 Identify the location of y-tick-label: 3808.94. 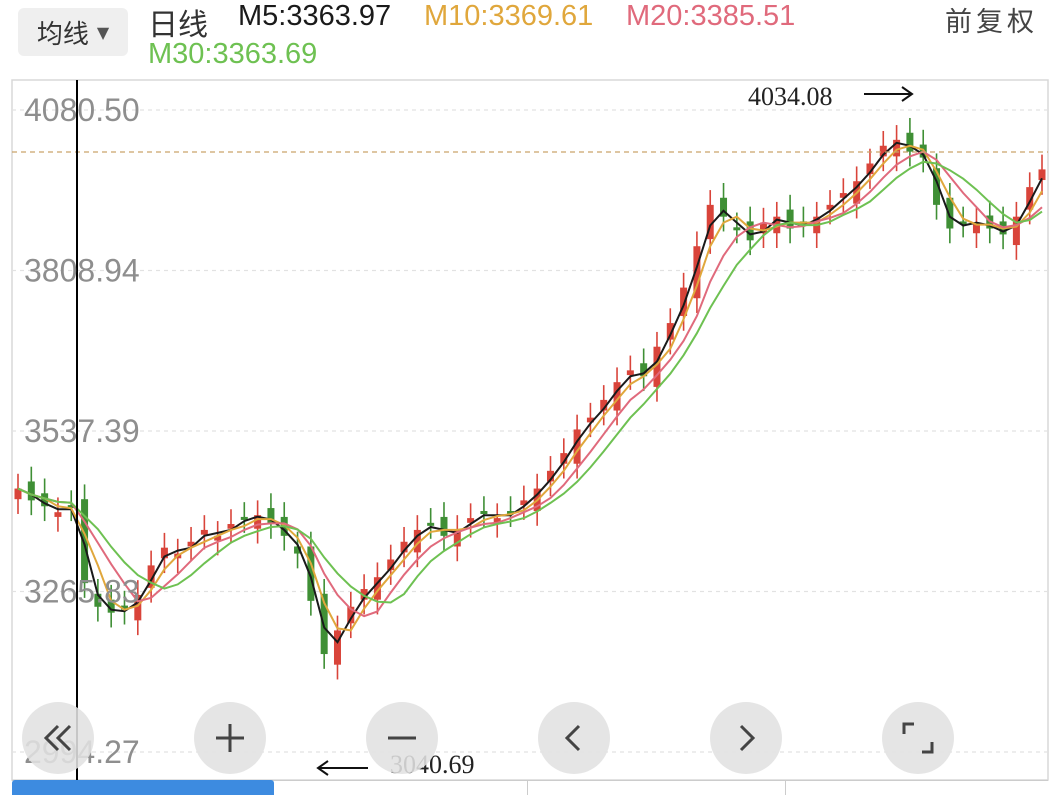
(82, 271).